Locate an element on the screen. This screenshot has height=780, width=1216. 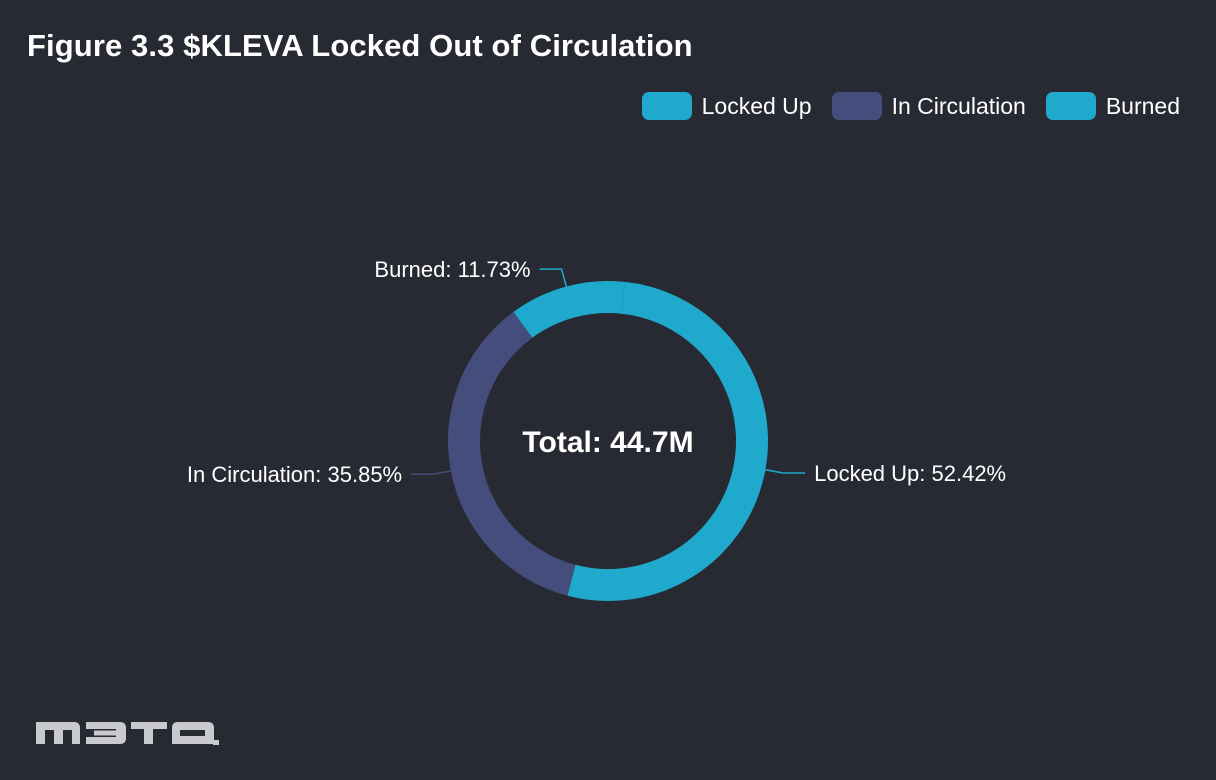
center-total-label: Total: 44.7M is located at coordinates (607, 442).